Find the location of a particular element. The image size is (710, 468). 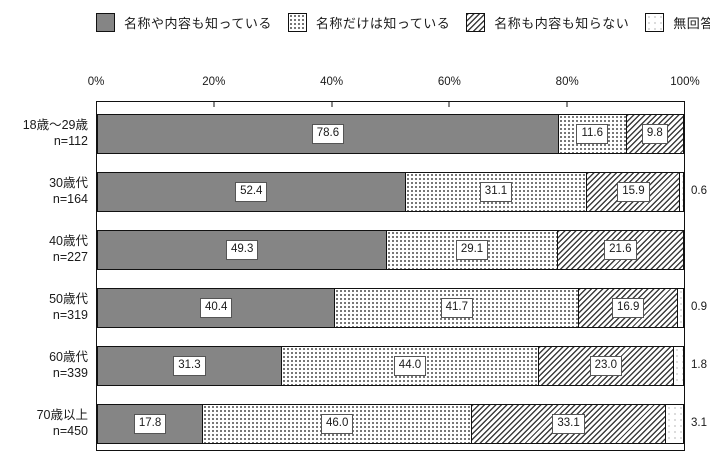

legend-label: 無回答 is located at coordinates (691, 23).